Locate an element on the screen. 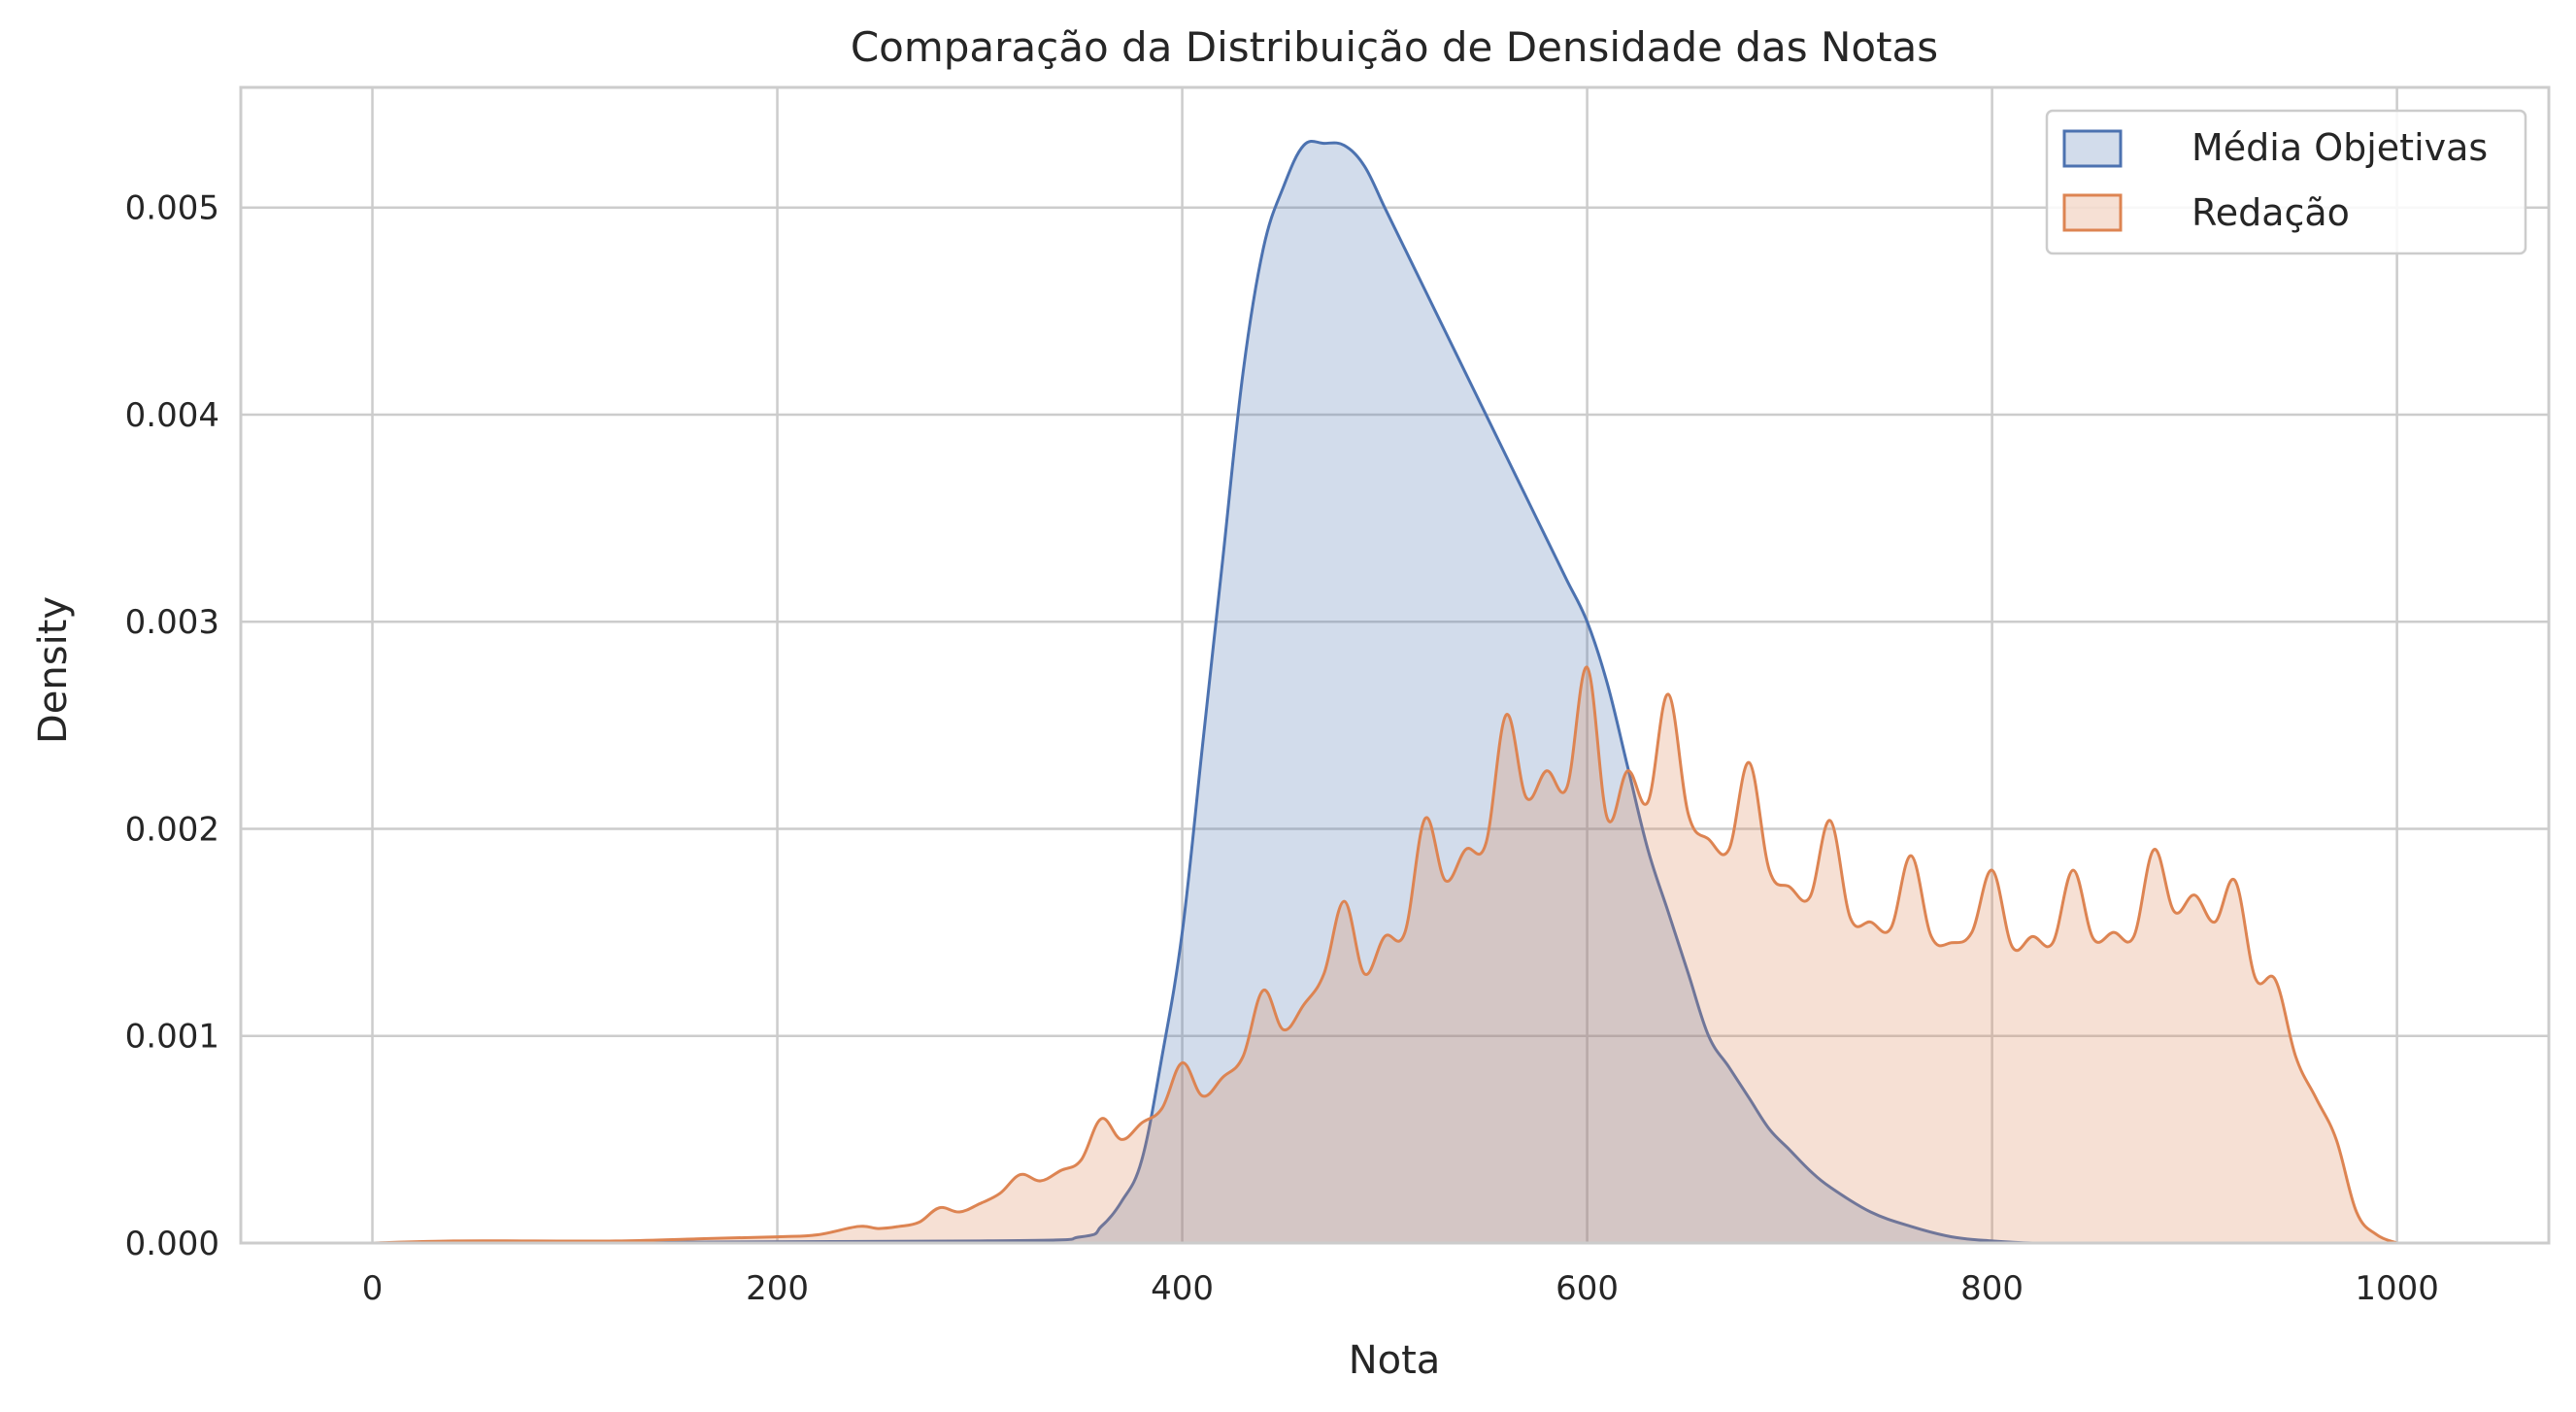 The width and height of the screenshot is (2576, 1412). y-axis-label: Density is located at coordinates (54, 670).